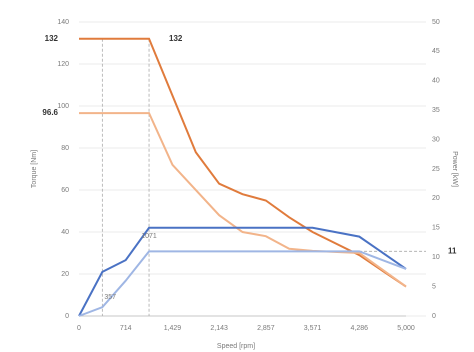  I want to click on y-axis-title: Torque [Nm], so click(34, 169).